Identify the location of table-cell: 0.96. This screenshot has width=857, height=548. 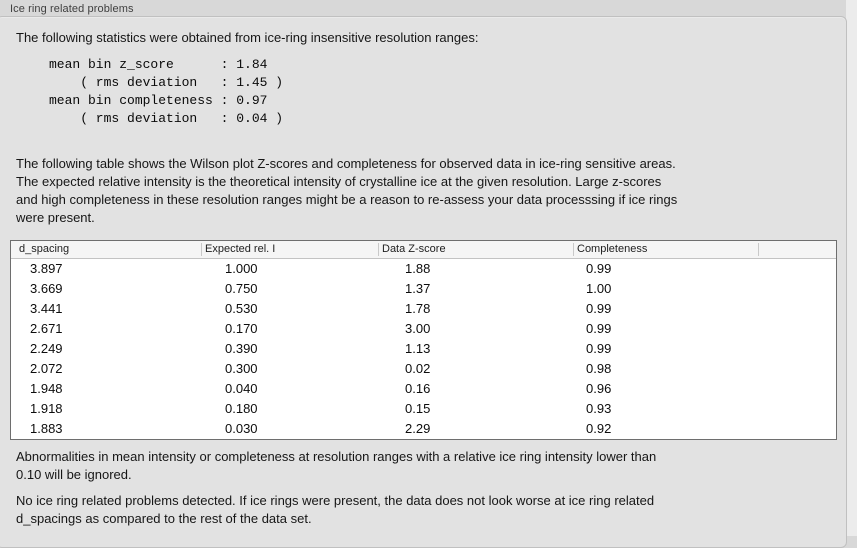
(599, 388).